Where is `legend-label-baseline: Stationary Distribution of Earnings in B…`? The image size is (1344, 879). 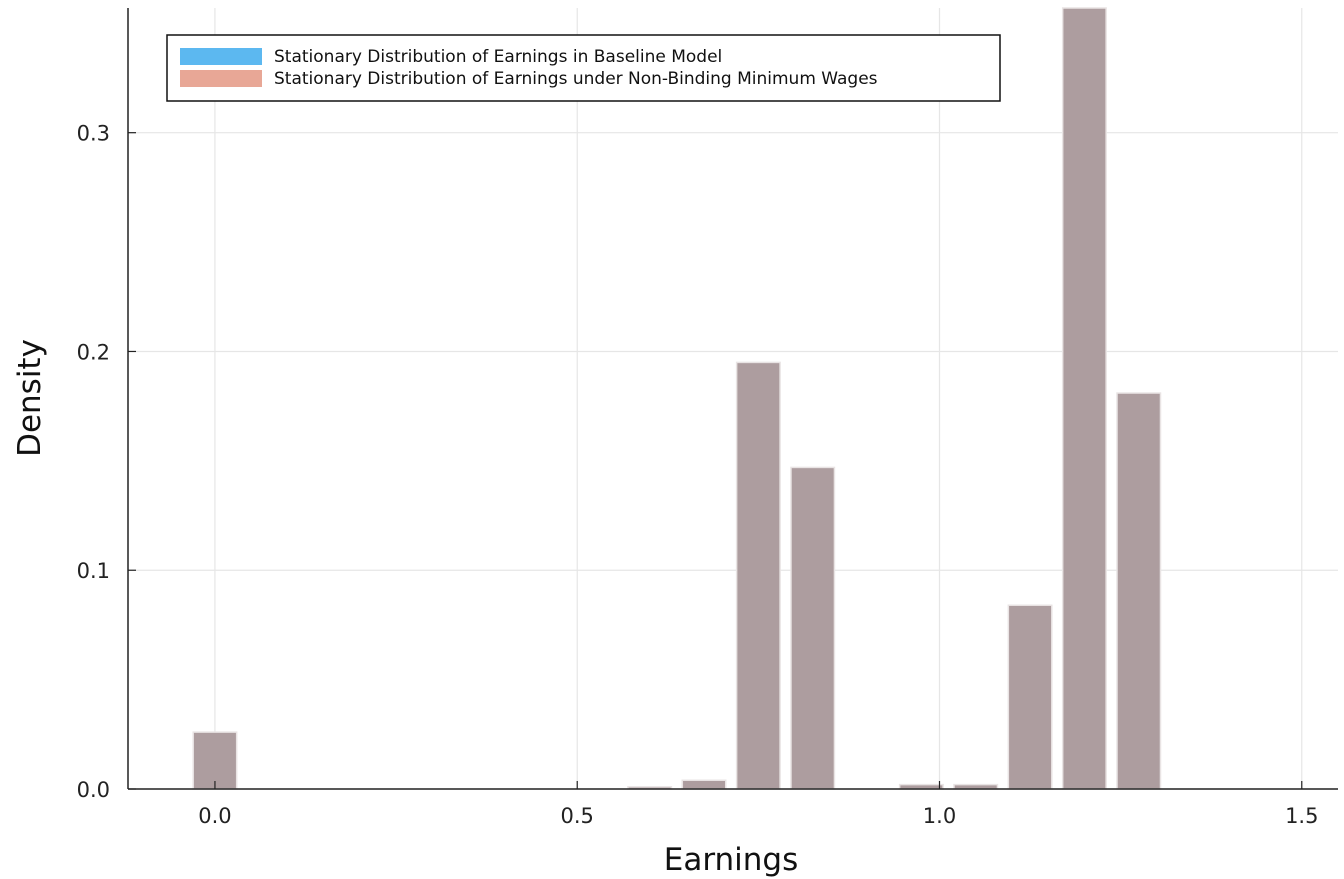
legend-label-baseline: Stationary Distribution of Earnings in B… is located at coordinates (498, 57).